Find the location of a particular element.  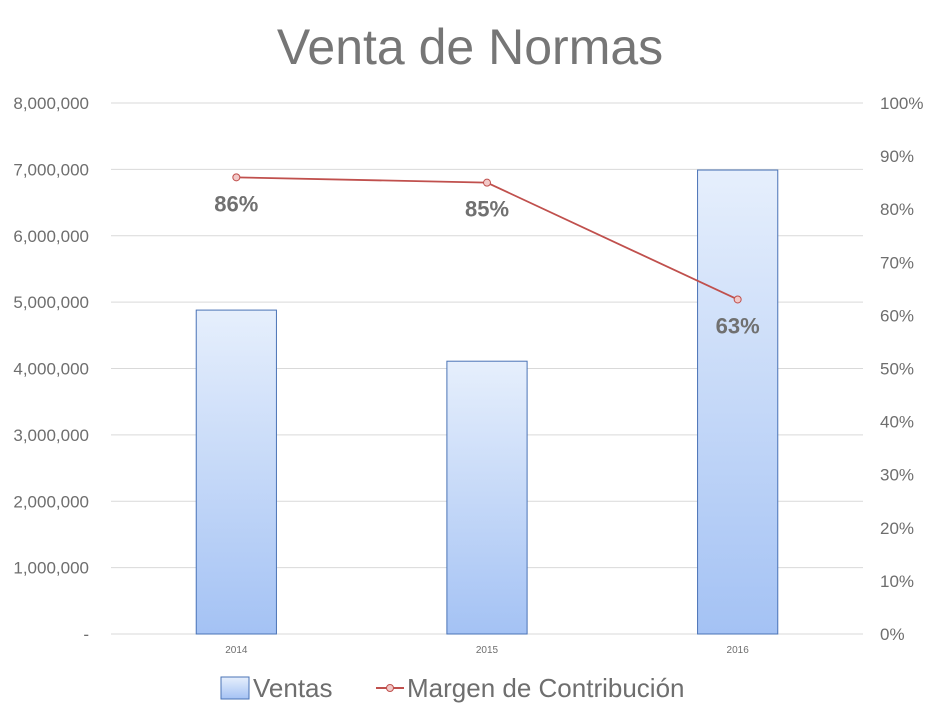

legend-label-ventas: Ventas is located at coordinates (293, 688).